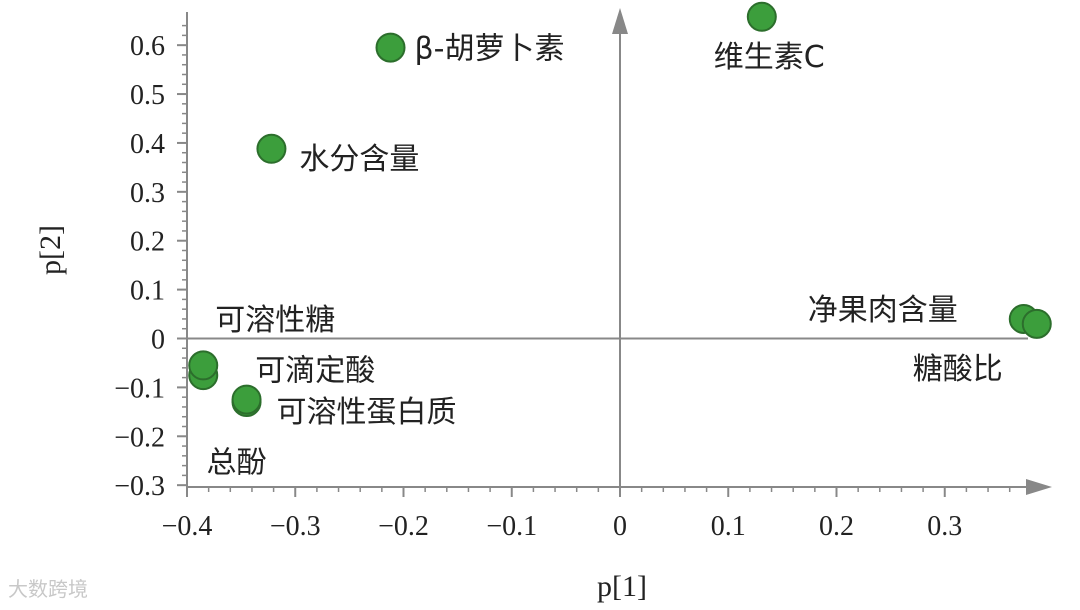 This screenshot has width=1080, height=610. Describe the element at coordinates (944, 526) in the screenshot. I see `x-tick-label: 0.3` at that location.